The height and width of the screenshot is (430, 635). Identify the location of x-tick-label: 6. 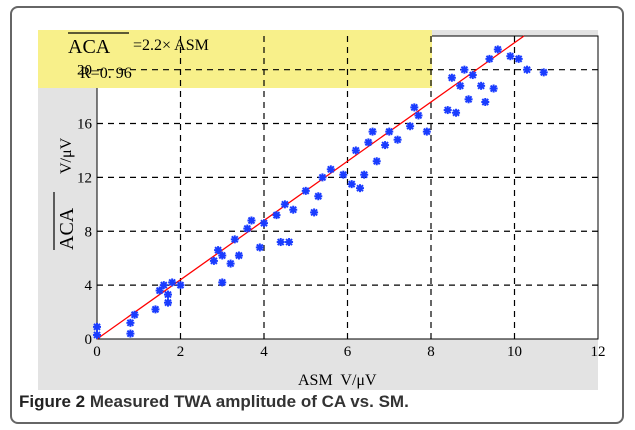
(348, 352).